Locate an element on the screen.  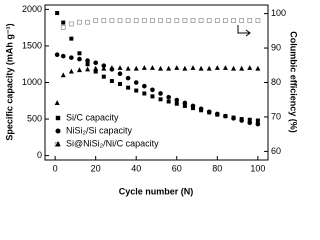
y2-axis-title: Columbic efficiency (%) is located at coordinates (294, 82).